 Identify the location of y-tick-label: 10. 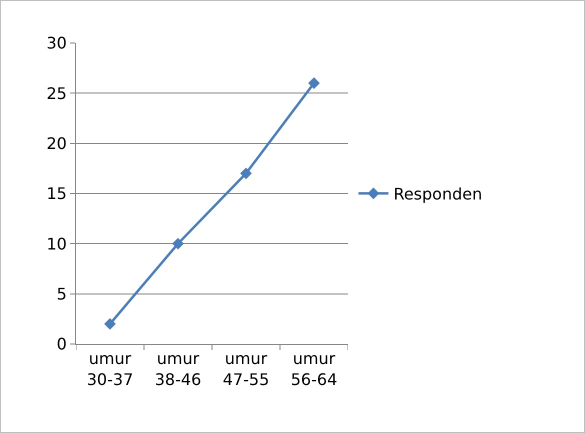
(56, 244).